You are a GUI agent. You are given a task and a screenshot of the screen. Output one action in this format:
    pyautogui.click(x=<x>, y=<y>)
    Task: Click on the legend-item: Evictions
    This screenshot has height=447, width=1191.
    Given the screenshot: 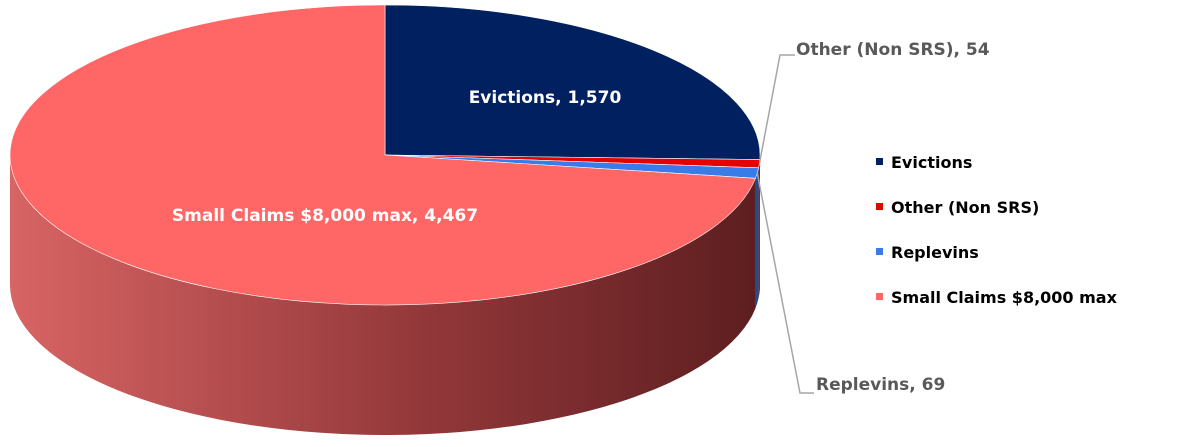 What is the action you would take?
    pyautogui.click(x=924, y=162)
    